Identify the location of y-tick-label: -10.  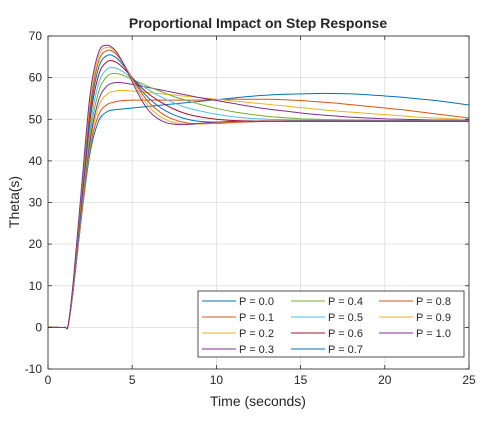
(34, 369).